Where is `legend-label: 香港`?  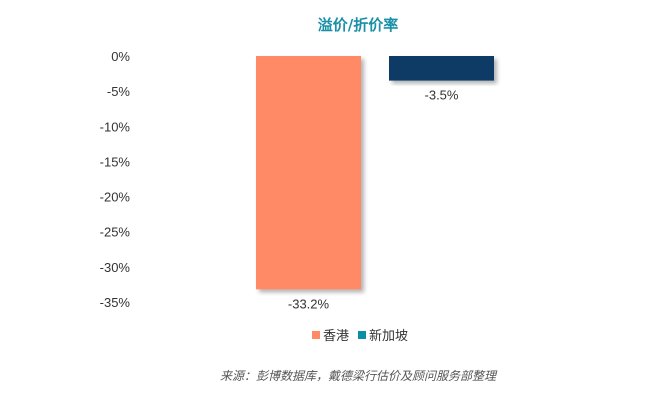 legend-label: 香港 is located at coordinates (336, 336).